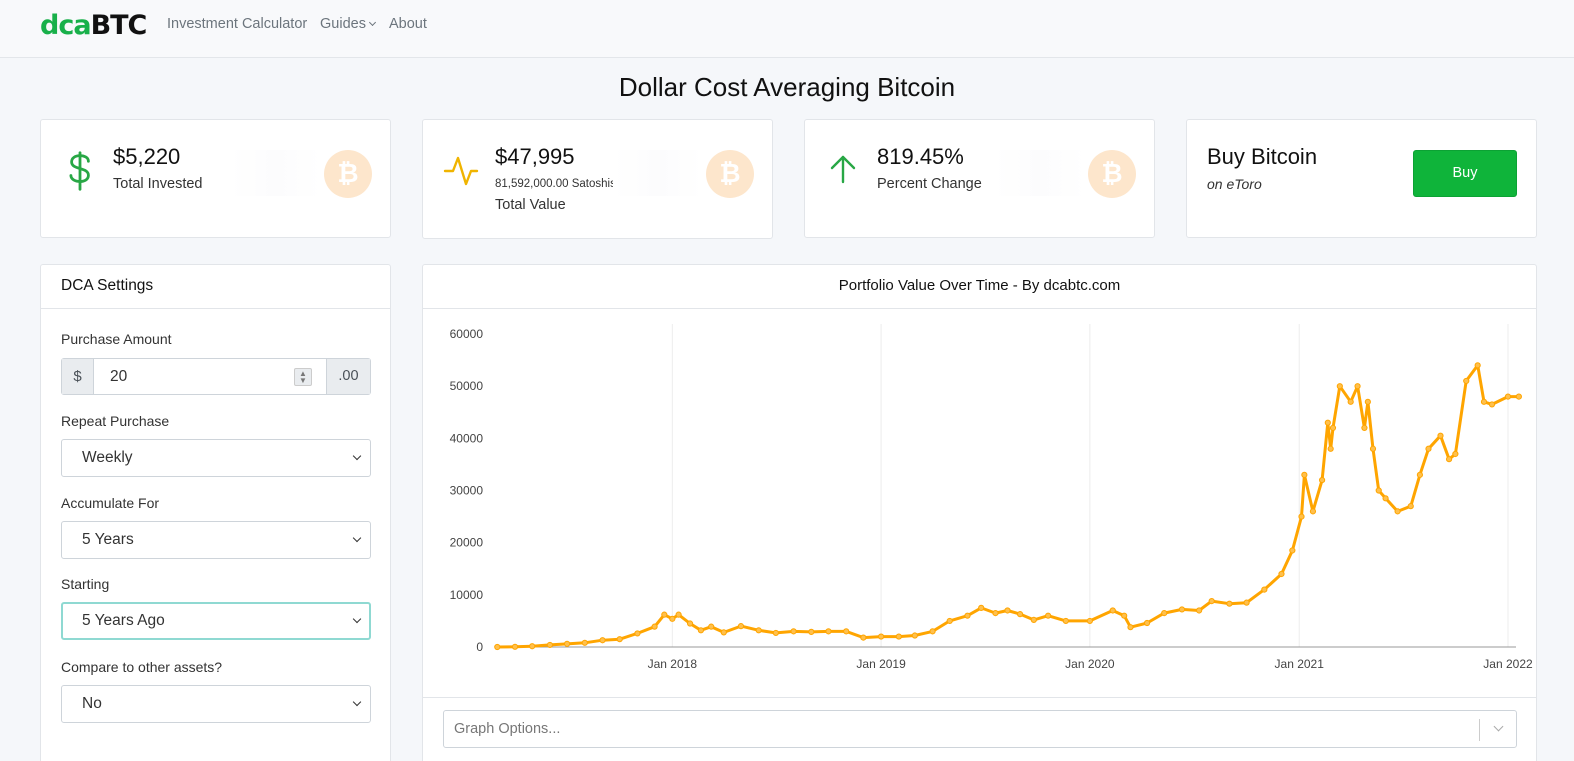 The image size is (1574, 761). I want to click on nav-about: About, so click(408, 24).